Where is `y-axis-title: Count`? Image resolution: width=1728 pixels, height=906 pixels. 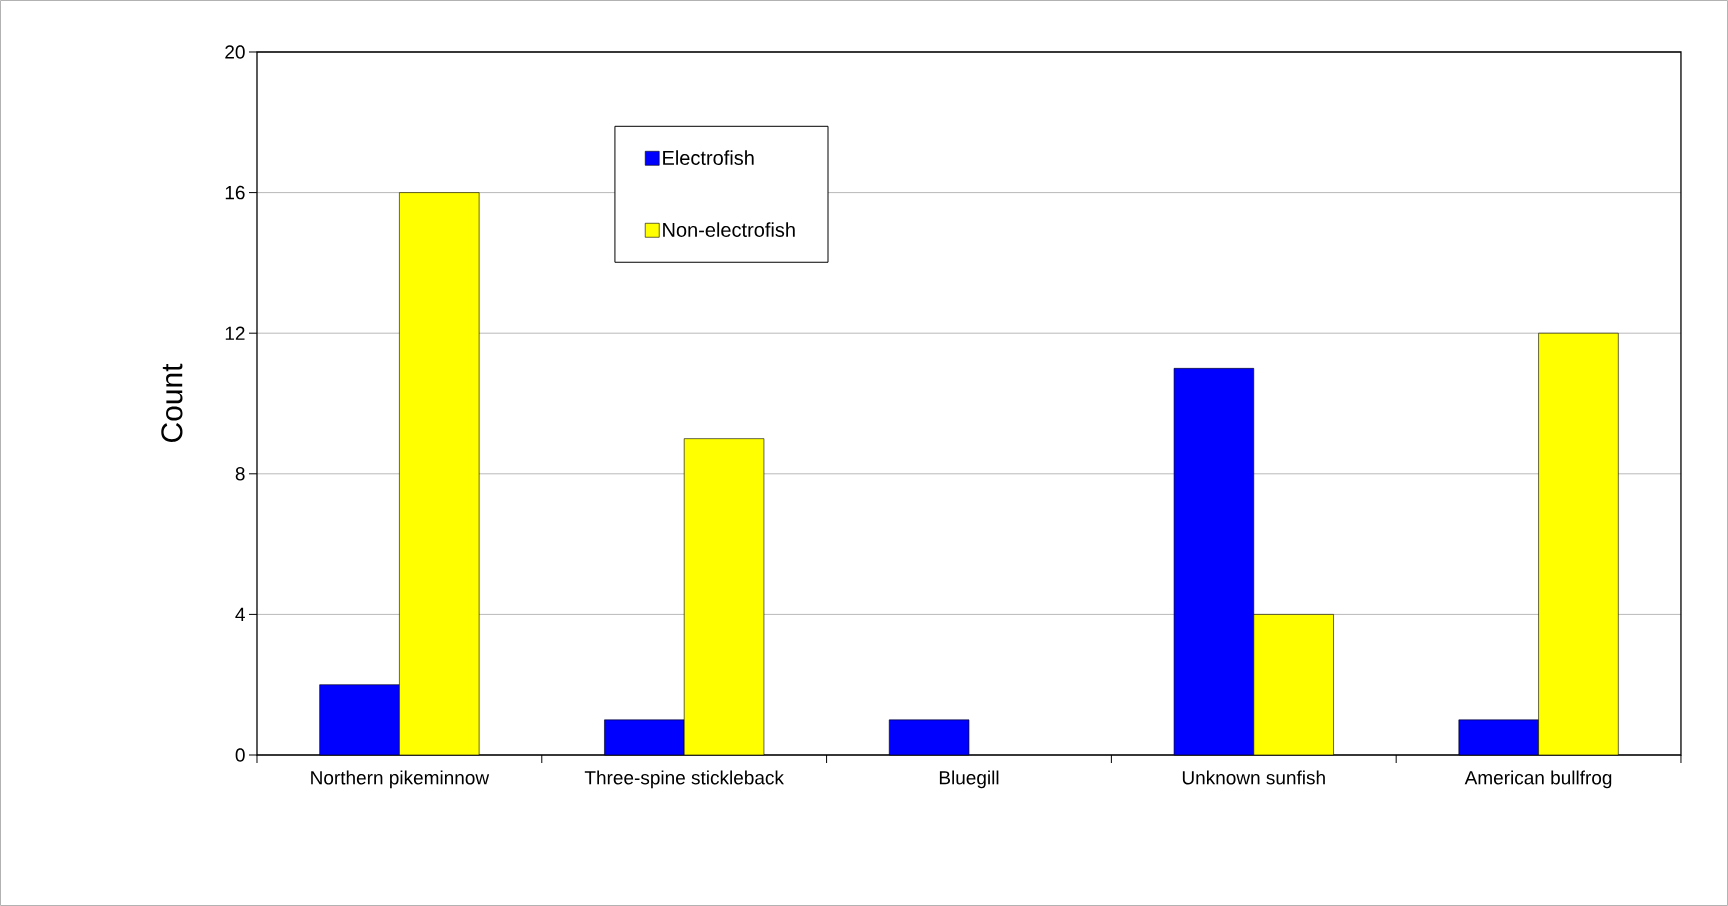 y-axis-title: Count is located at coordinates (172, 402).